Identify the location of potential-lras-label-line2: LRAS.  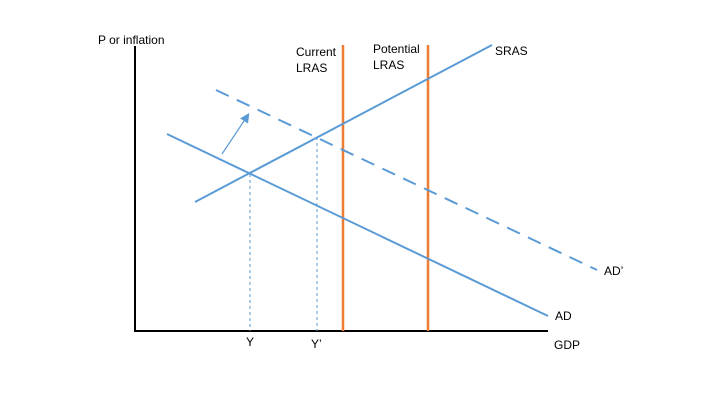
(388, 65).